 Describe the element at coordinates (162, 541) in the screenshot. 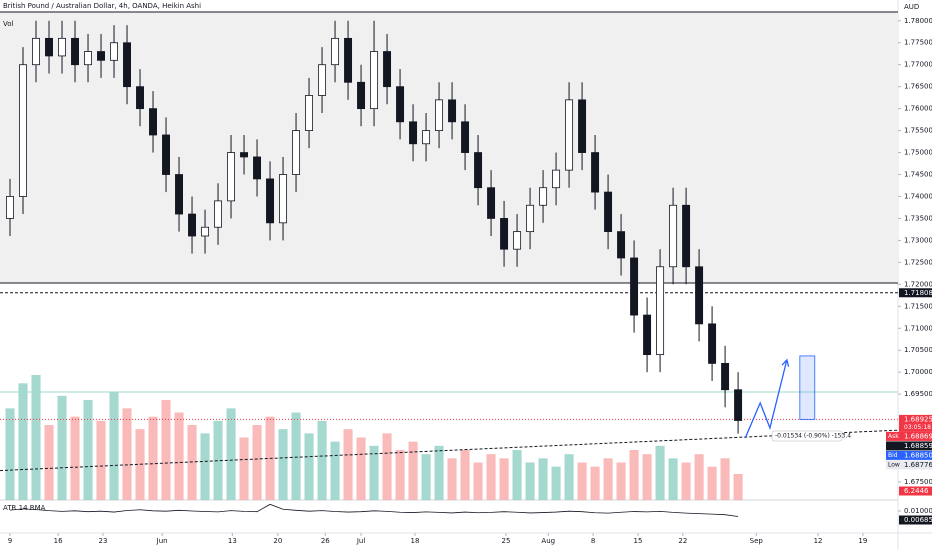

I see `x-tick-label: Jun` at that location.